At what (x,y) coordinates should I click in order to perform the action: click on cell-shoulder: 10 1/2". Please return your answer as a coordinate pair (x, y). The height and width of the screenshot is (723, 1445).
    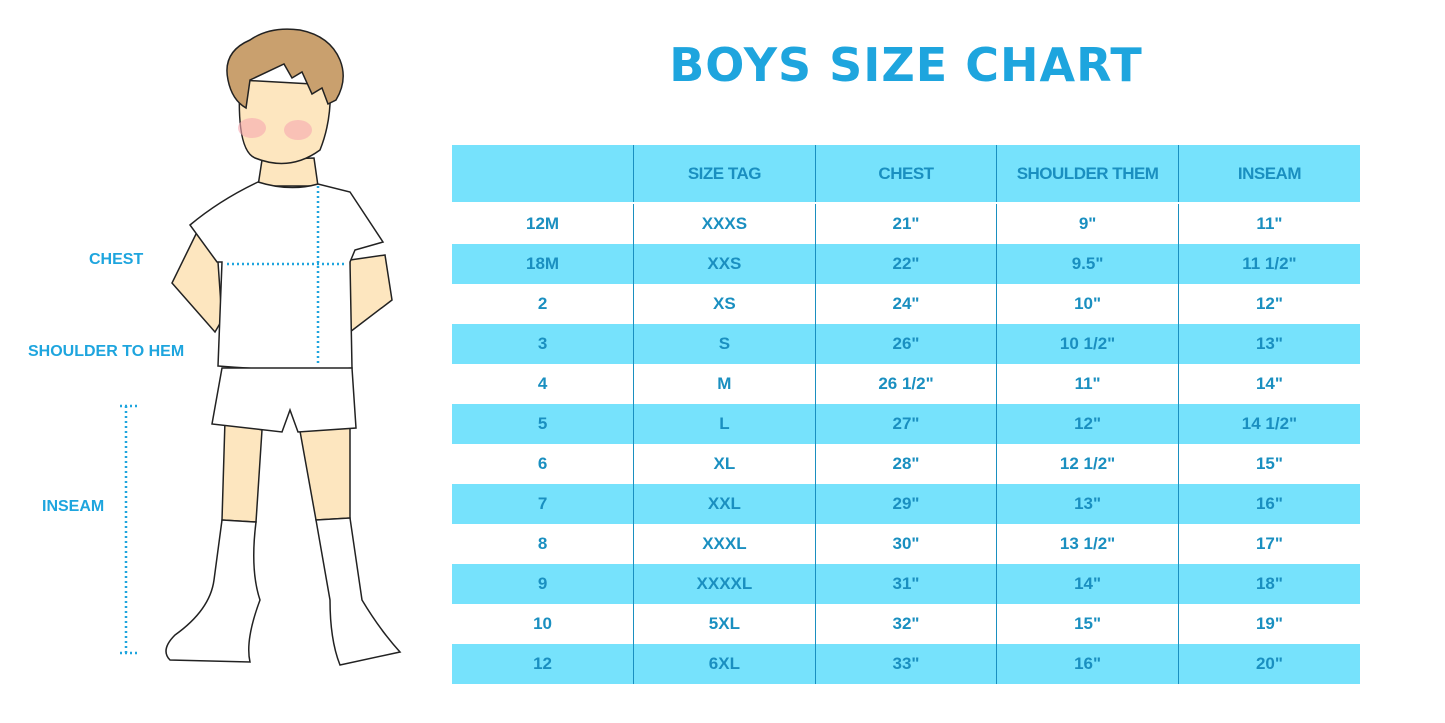
    Looking at the image, I should click on (1087, 344).